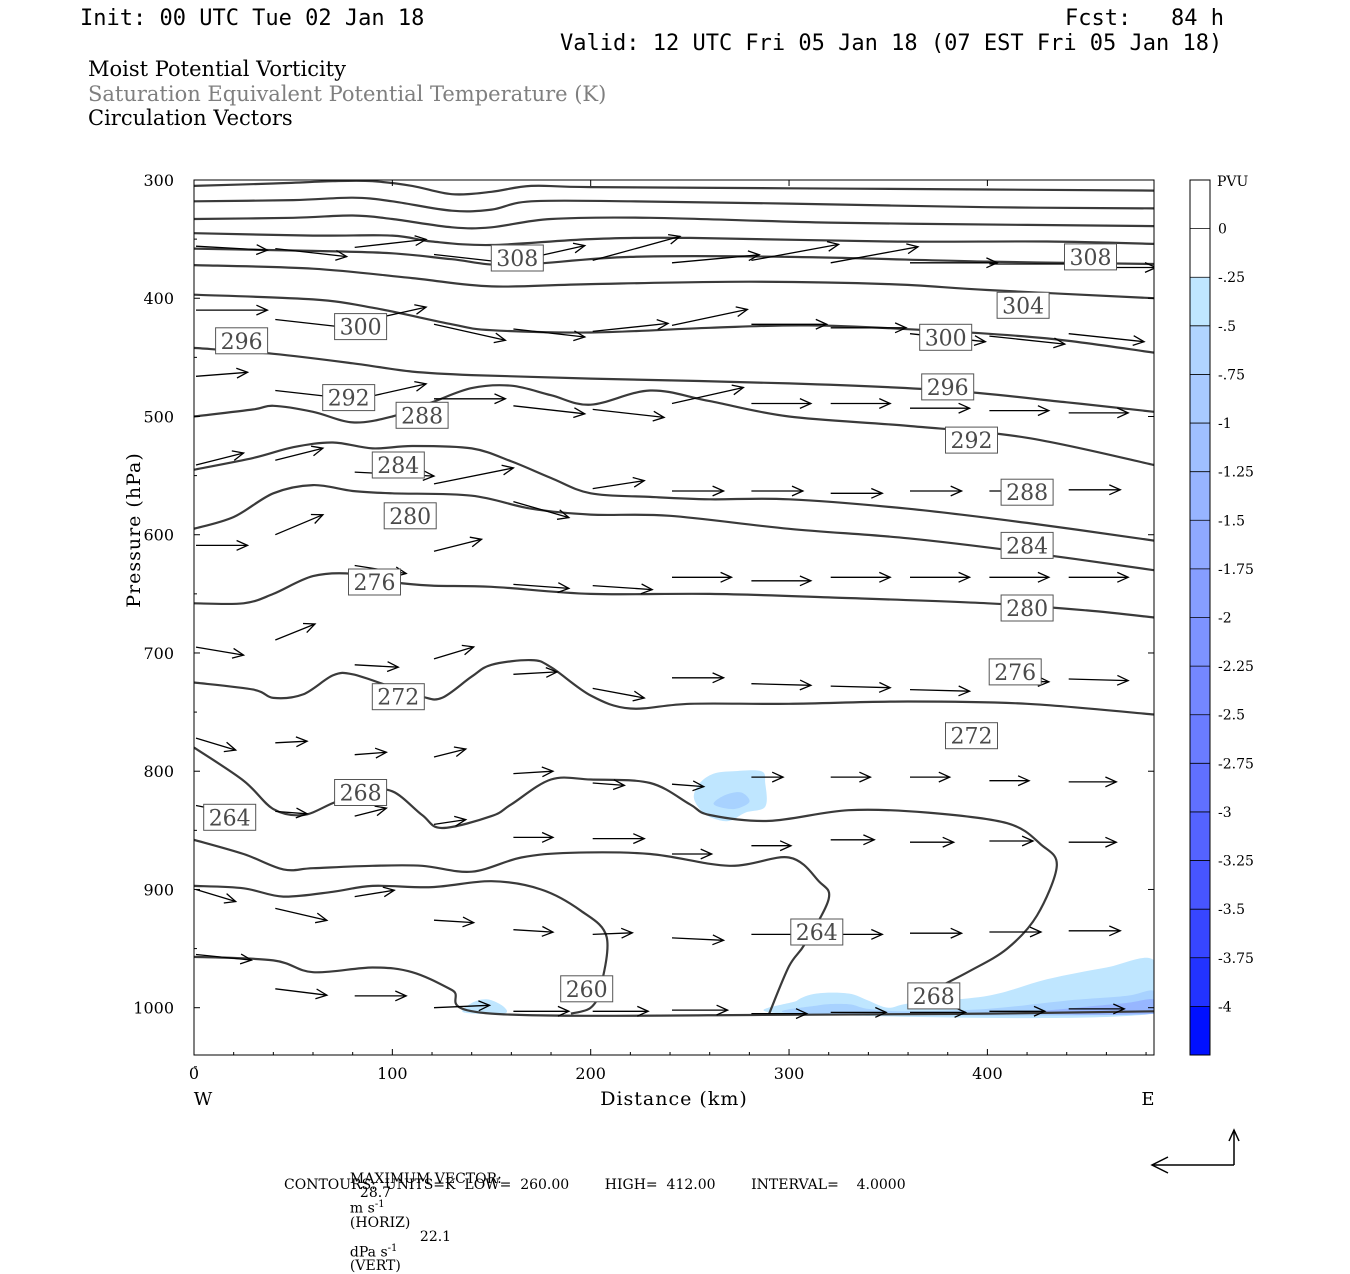  What do you see at coordinates (375, 583) in the screenshot?
I see `contour-label-text: 276` at bounding box center [375, 583].